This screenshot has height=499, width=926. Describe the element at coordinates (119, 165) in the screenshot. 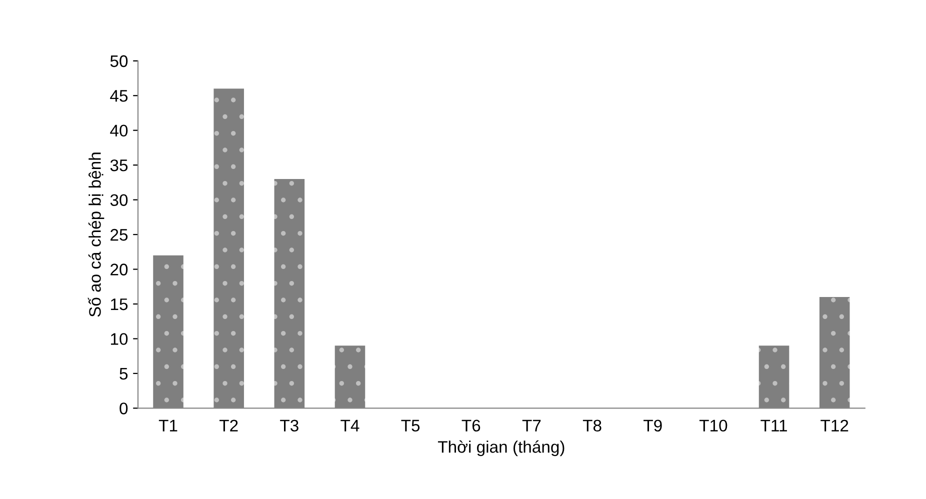

I see `y-tick-label: 35` at that location.